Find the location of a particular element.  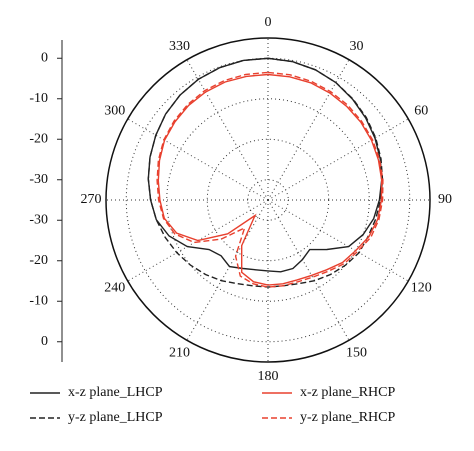

theta-tick-label: 150 is located at coordinates (356, 353).